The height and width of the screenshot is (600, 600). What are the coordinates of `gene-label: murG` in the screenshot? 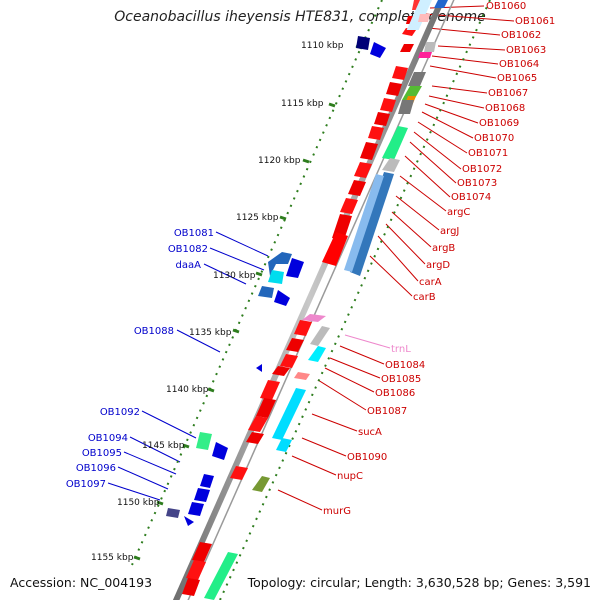 It's located at (337, 511).